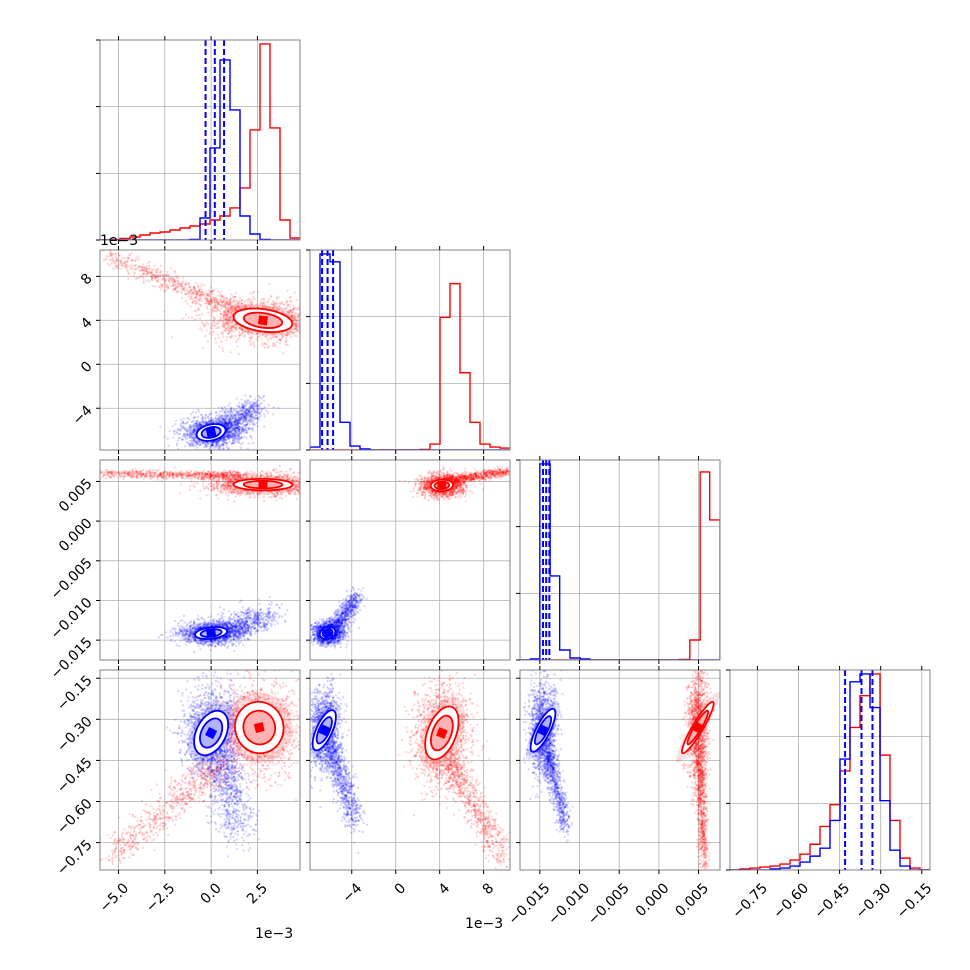  I want to click on histogram-panel-3: −0.75 −0.60 −0.45 −0.30 −0.15, so click(830, 794).